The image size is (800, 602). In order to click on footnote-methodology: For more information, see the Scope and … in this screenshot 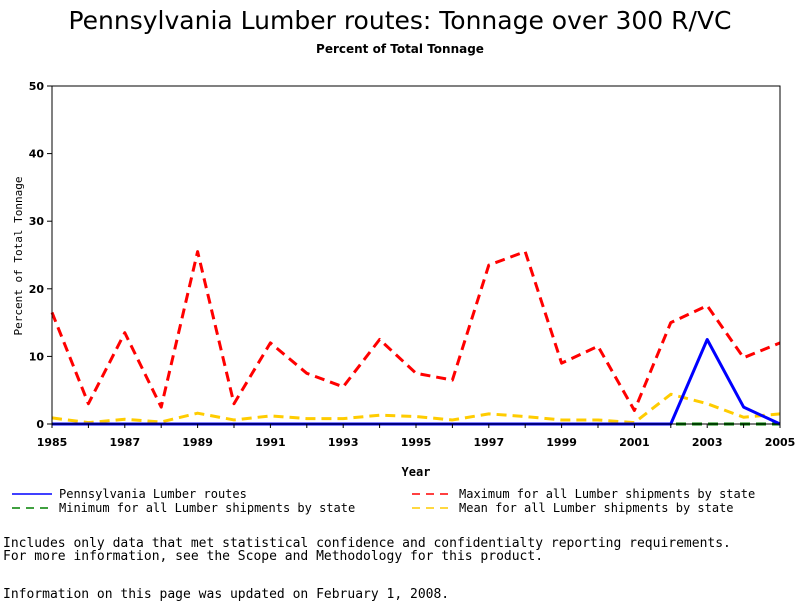, I will do `click(273, 556)`.